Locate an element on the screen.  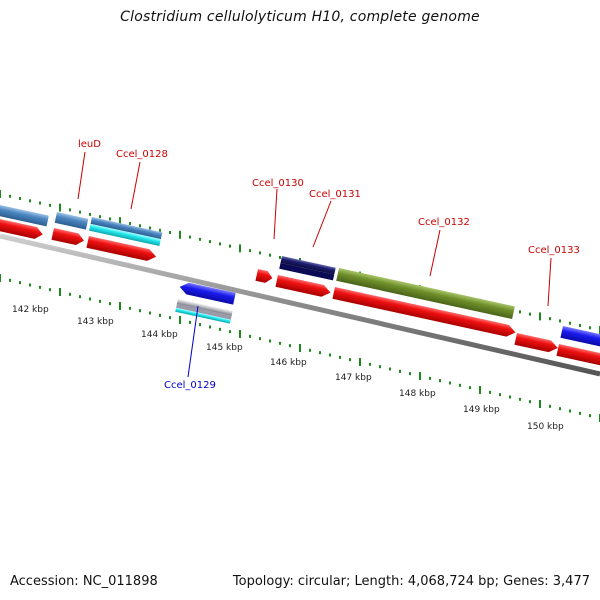
gene-label-ccel-0130: Ccel_0130 is located at coordinates (278, 183).